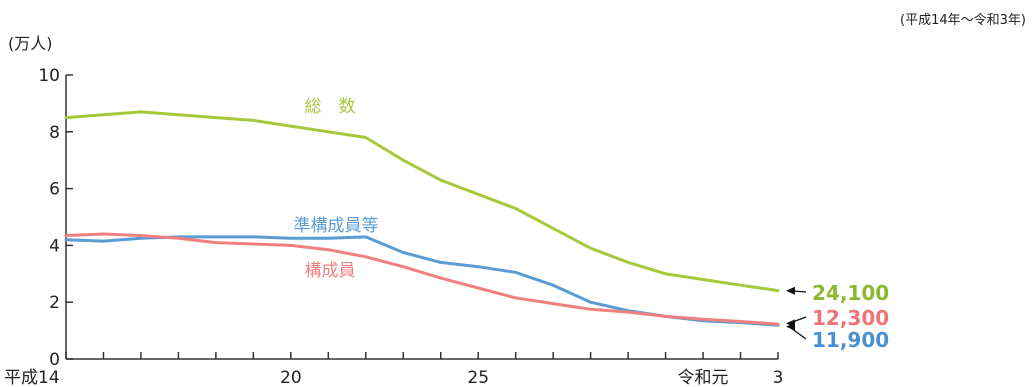  I want to click on series-name-label: 総 数, so click(330, 107).